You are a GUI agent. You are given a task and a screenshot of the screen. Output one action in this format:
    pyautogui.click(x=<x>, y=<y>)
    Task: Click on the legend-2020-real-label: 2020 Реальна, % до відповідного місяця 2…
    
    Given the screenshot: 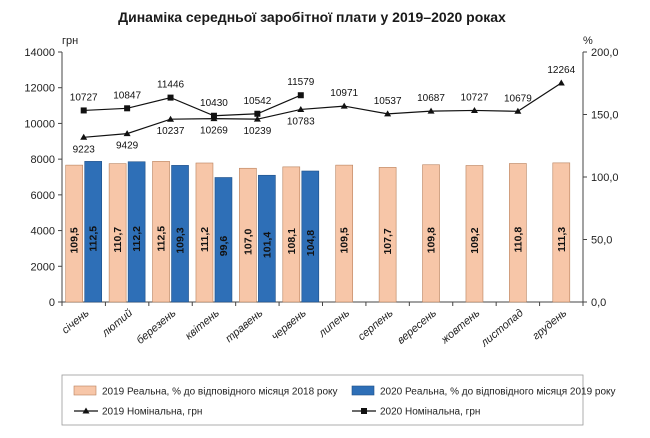 What is the action you would take?
    pyautogui.click(x=498, y=392)
    